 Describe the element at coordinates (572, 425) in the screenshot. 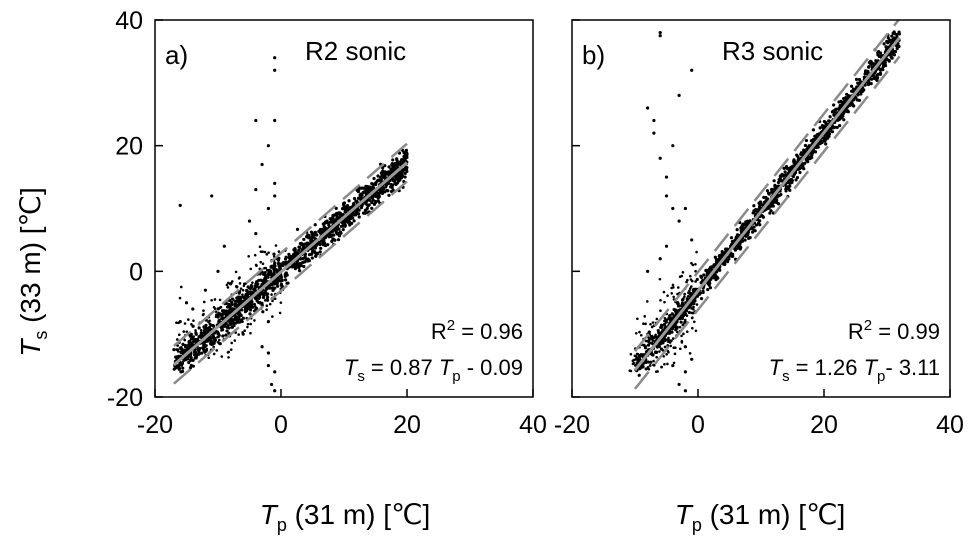

I see `panel-b-x-tick-label: -20` at that location.